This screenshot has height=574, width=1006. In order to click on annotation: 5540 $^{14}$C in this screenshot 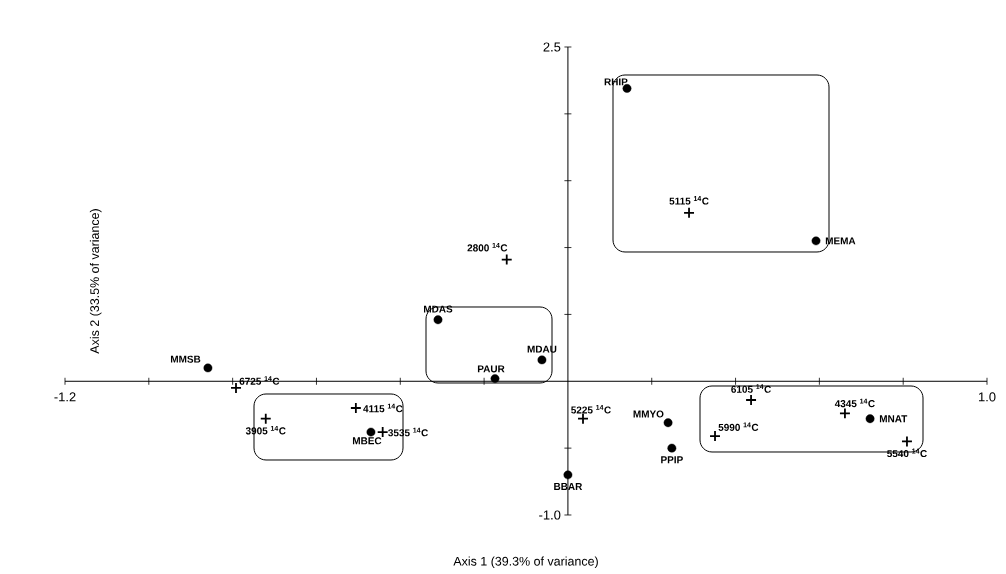, I will do `click(907, 453)`.